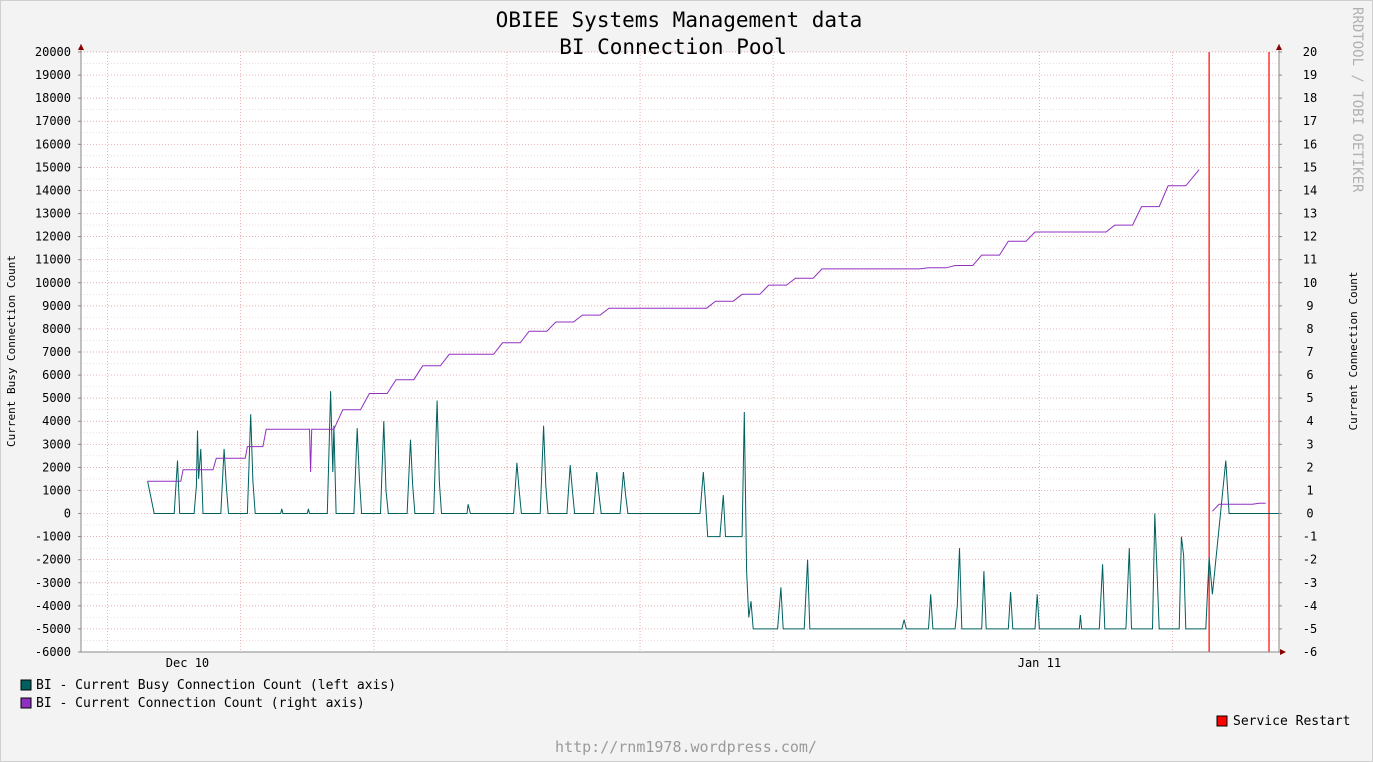  Describe the element at coordinates (53, 260) in the screenshot. I see `y-tick-label-left: 11000` at that location.